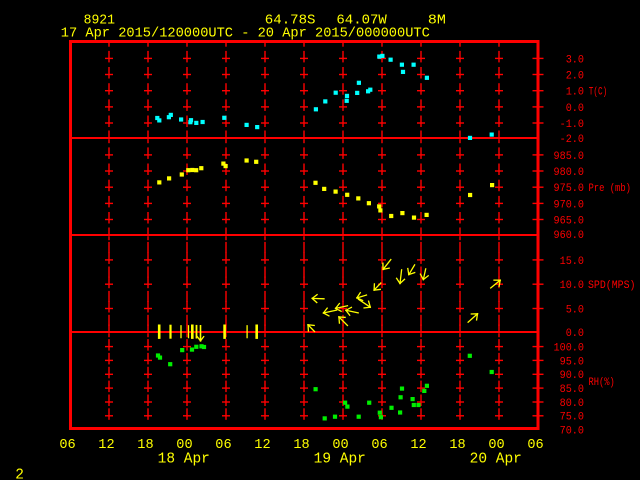 The height and width of the screenshot is (480, 640). What do you see at coordinates (572, 262) in the screenshot?
I see `svg-text: 15.0` at bounding box center [572, 262].